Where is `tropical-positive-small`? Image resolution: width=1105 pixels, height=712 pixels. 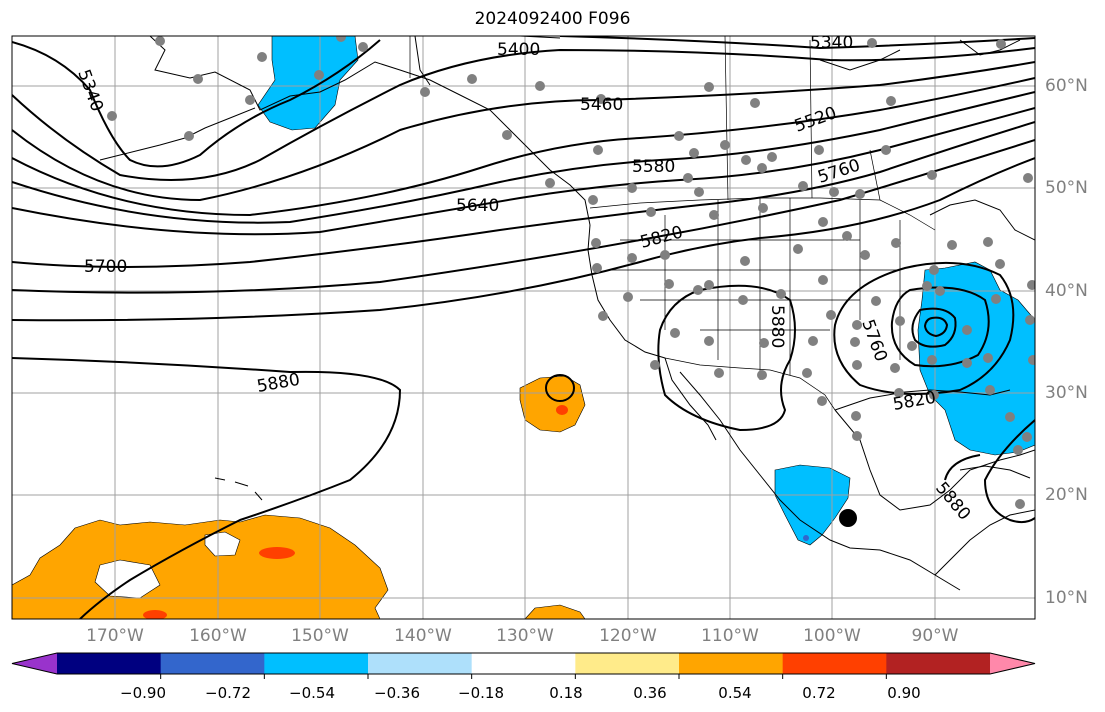
tropical-positive-small is located at coordinates (555, 611).